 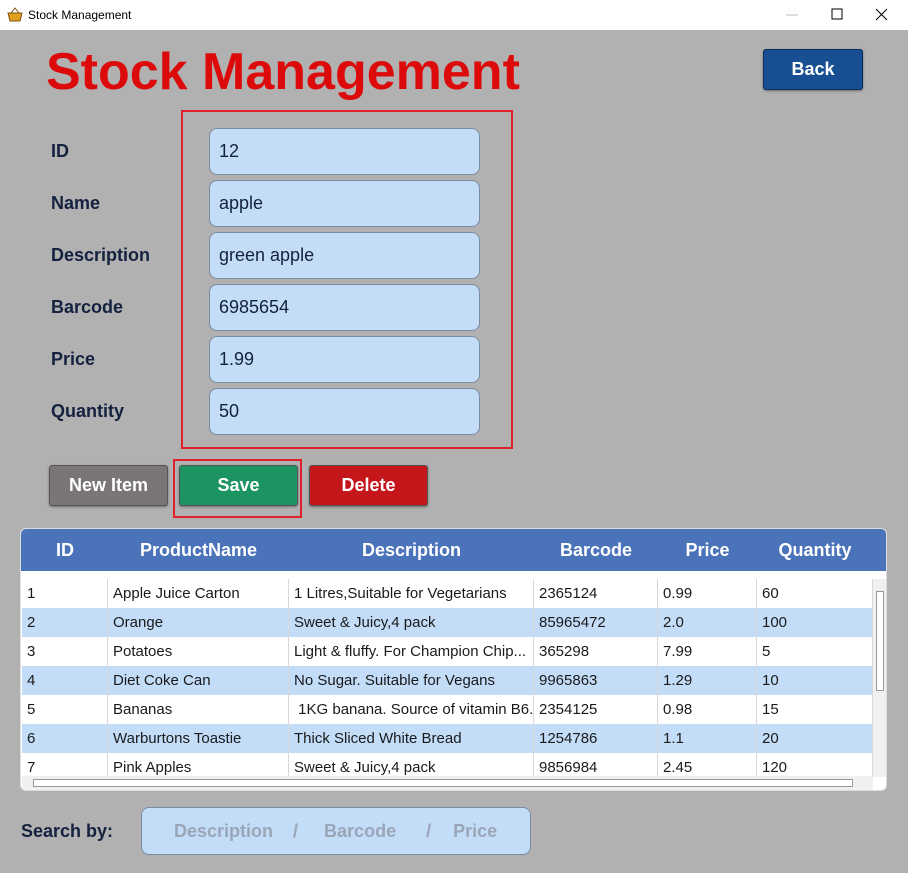 What do you see at coordinates (596, 680) in the screenshot?
I see `table-cell: 9965863` at bounding box center [596, 680].